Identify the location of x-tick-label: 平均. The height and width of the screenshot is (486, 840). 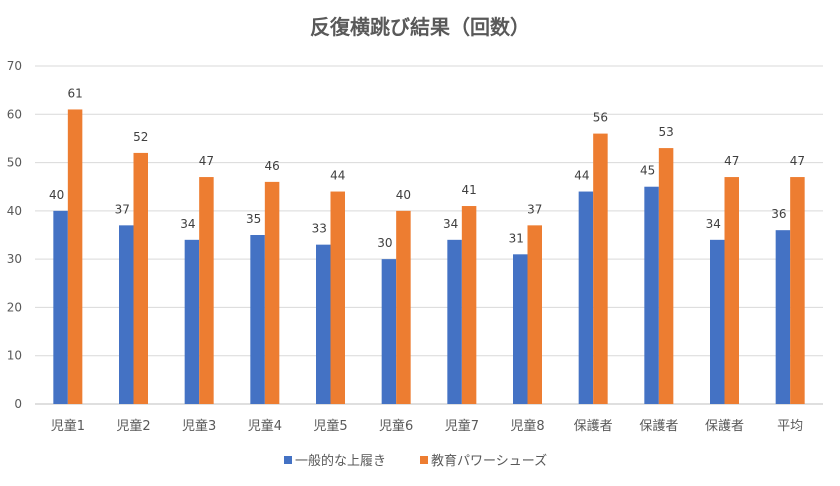
(790, 426).